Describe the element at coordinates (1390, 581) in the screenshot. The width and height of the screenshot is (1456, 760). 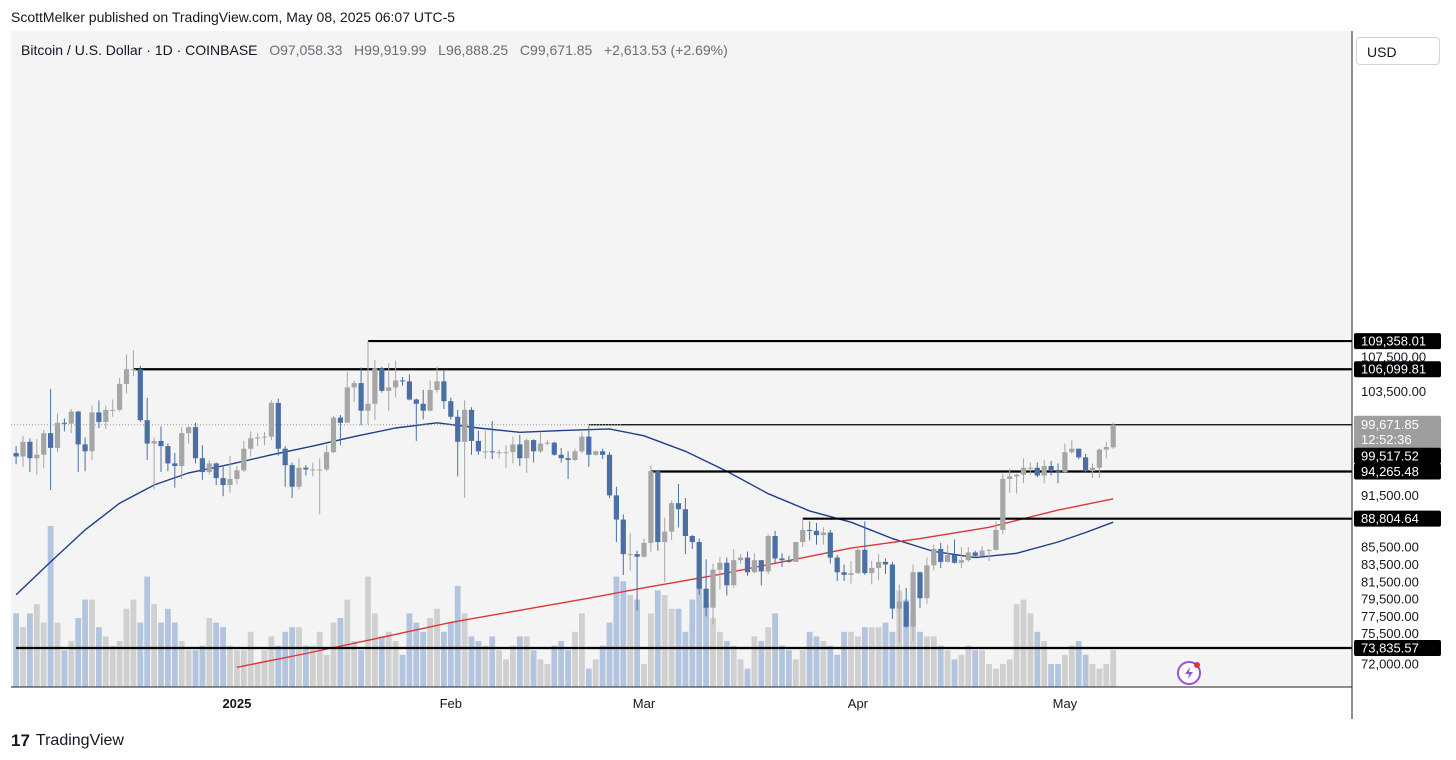
I see `y-tick-label: 81,500.00` at that location.